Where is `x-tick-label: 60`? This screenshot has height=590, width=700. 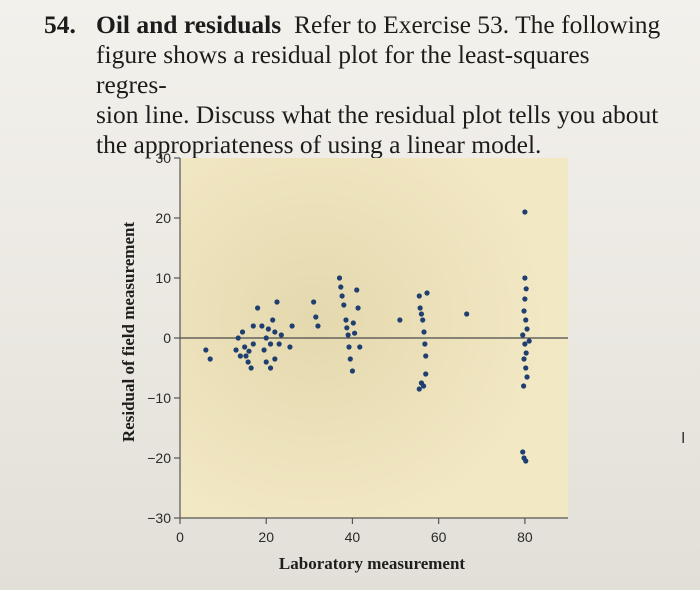 x-tick-label: 60 is located at coordinates (439, 537).